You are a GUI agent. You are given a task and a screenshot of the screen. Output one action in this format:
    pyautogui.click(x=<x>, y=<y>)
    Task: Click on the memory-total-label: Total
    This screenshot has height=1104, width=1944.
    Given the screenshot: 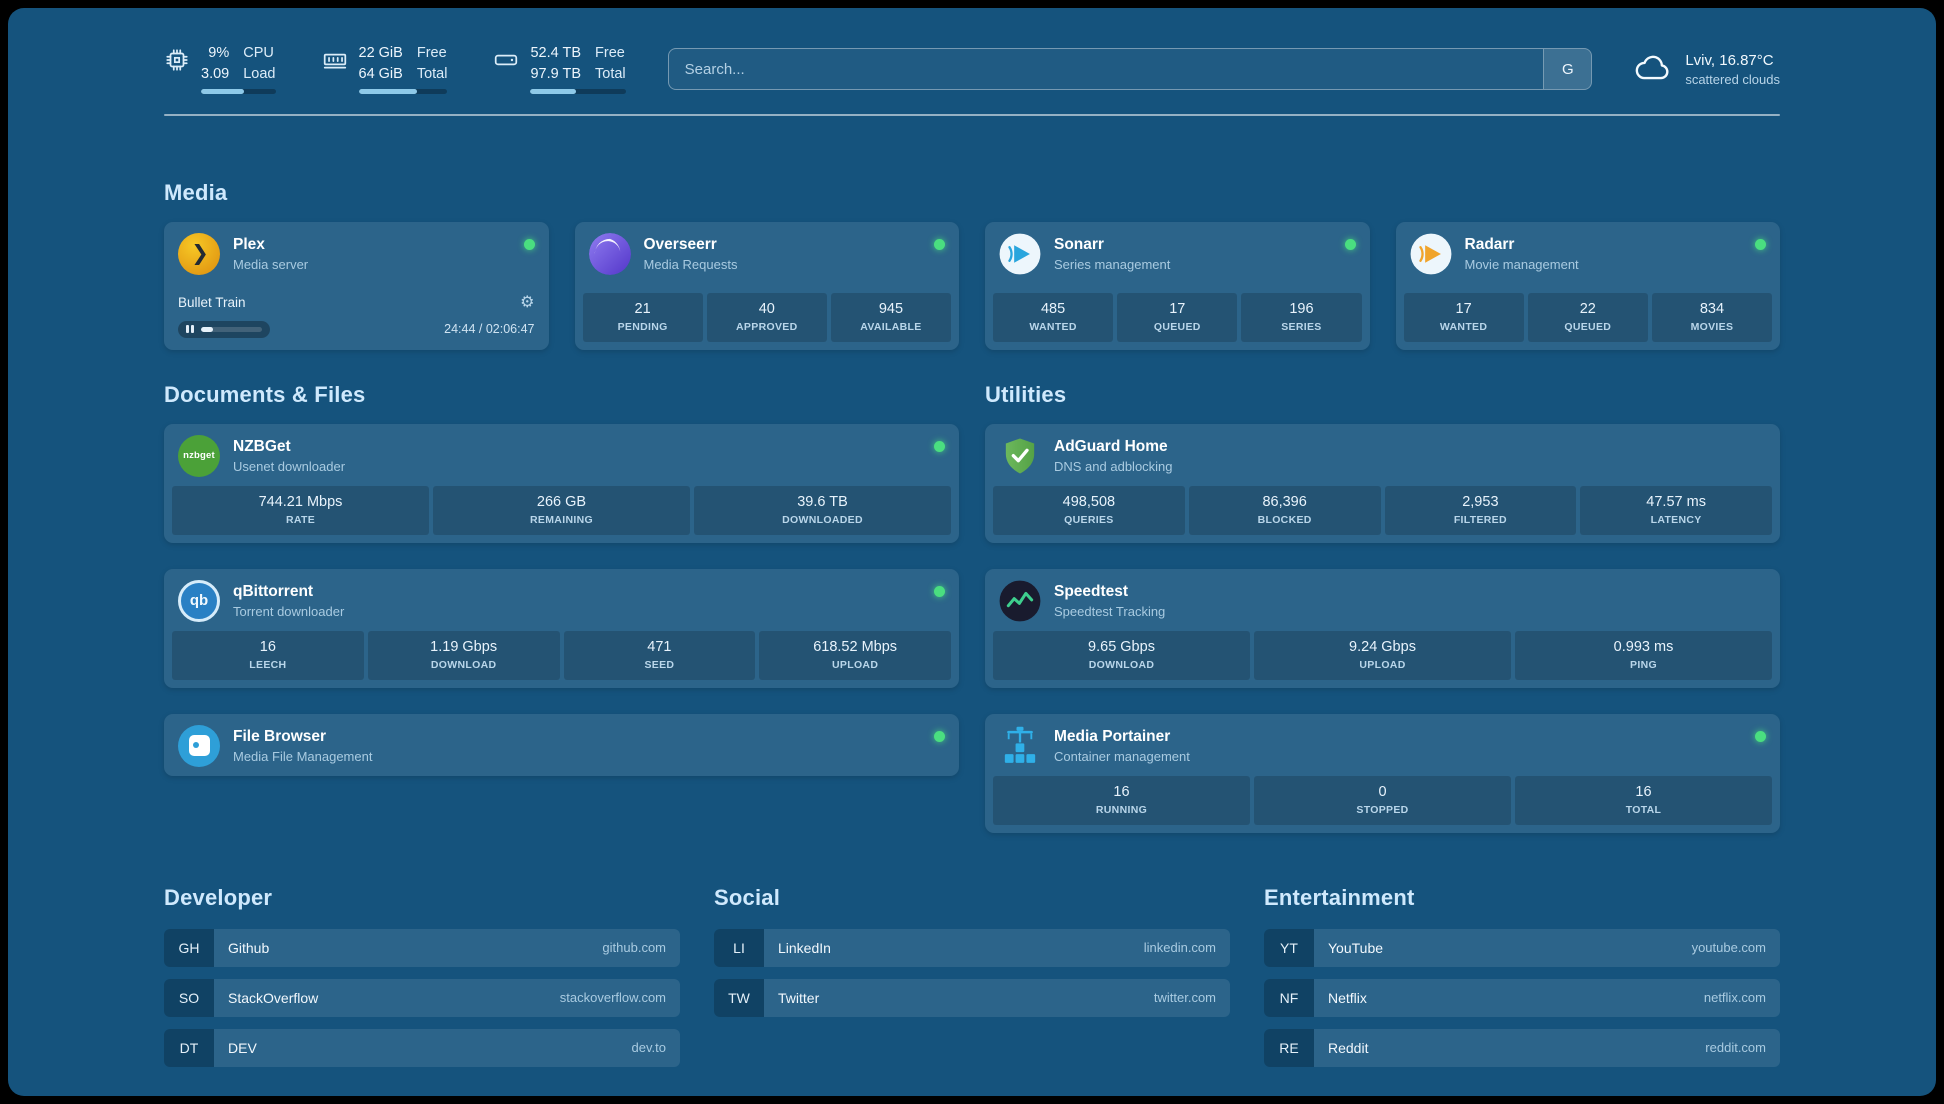 What is the action you would take?
    pyautogui.click(x=432, y=74)
    